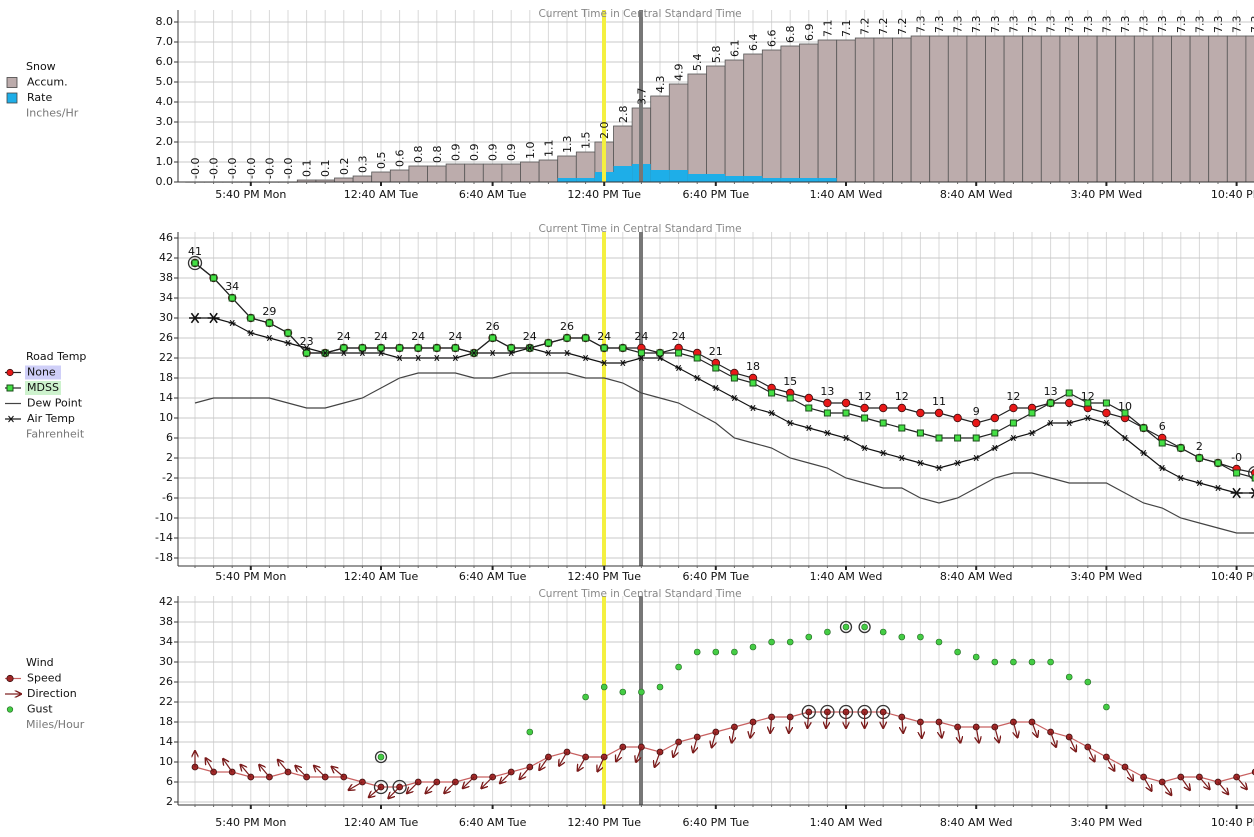  Describe the element at coordinates (39, 97) in the screenshot. I see `legend-label: Rate` at that location.